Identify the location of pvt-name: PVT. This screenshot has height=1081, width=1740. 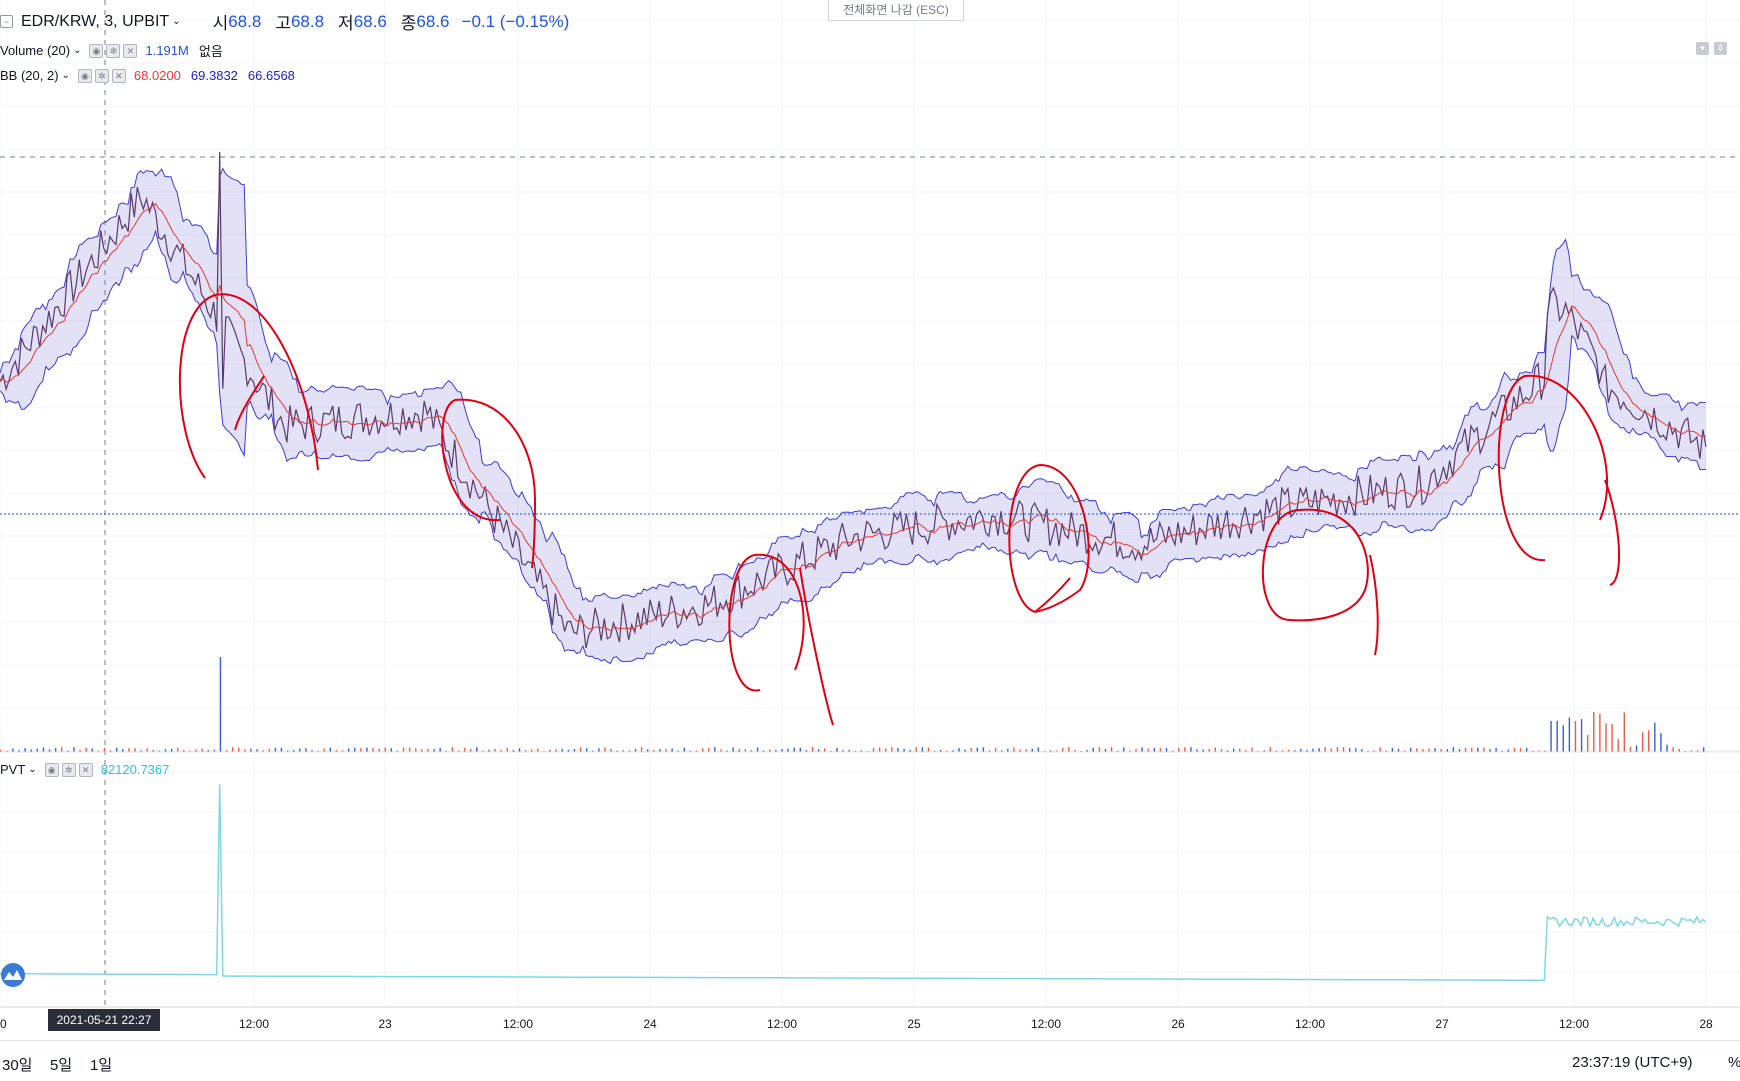
(13, 769).